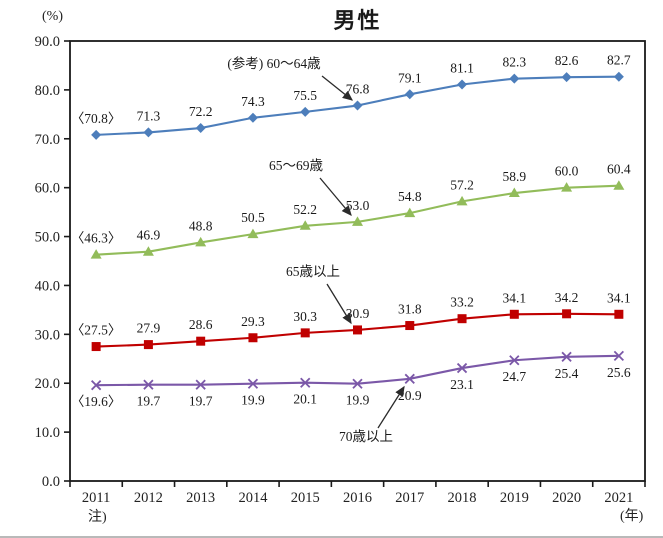 The width and height of the screenshot is (663, 538). Describe the element at coordinates (567, 373) in the screenshot. I see `value-label: 25.4` at that location.